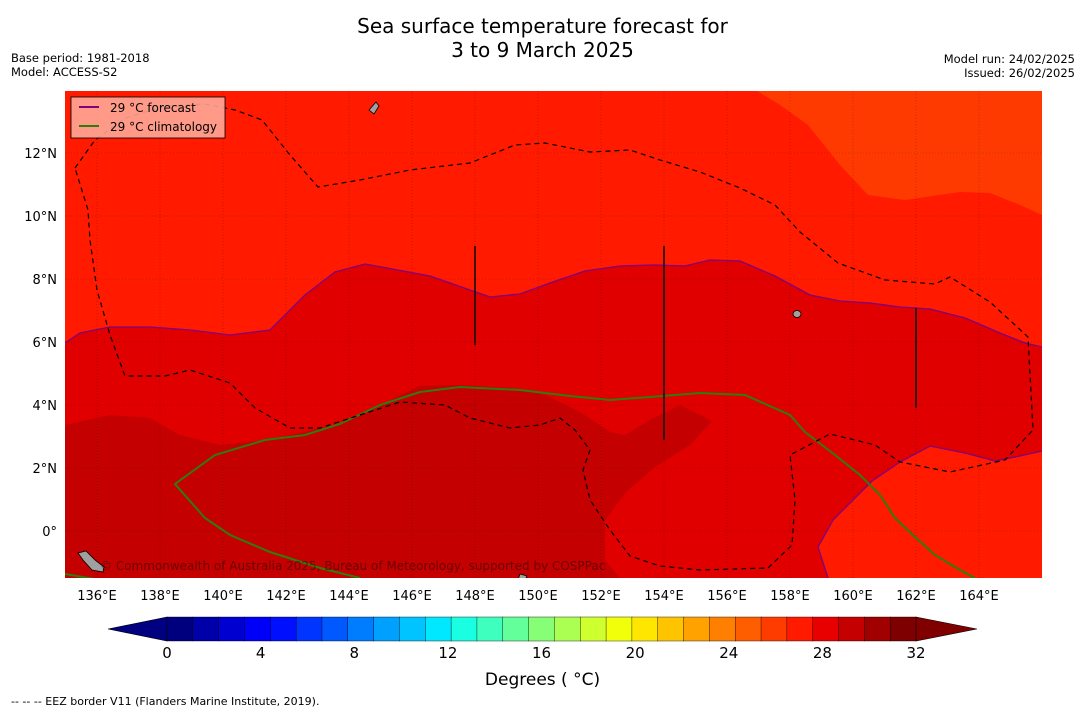 The width and height of the screenshot is (1085, 713). I want to click on island-pohnpei, so click(797, 314).